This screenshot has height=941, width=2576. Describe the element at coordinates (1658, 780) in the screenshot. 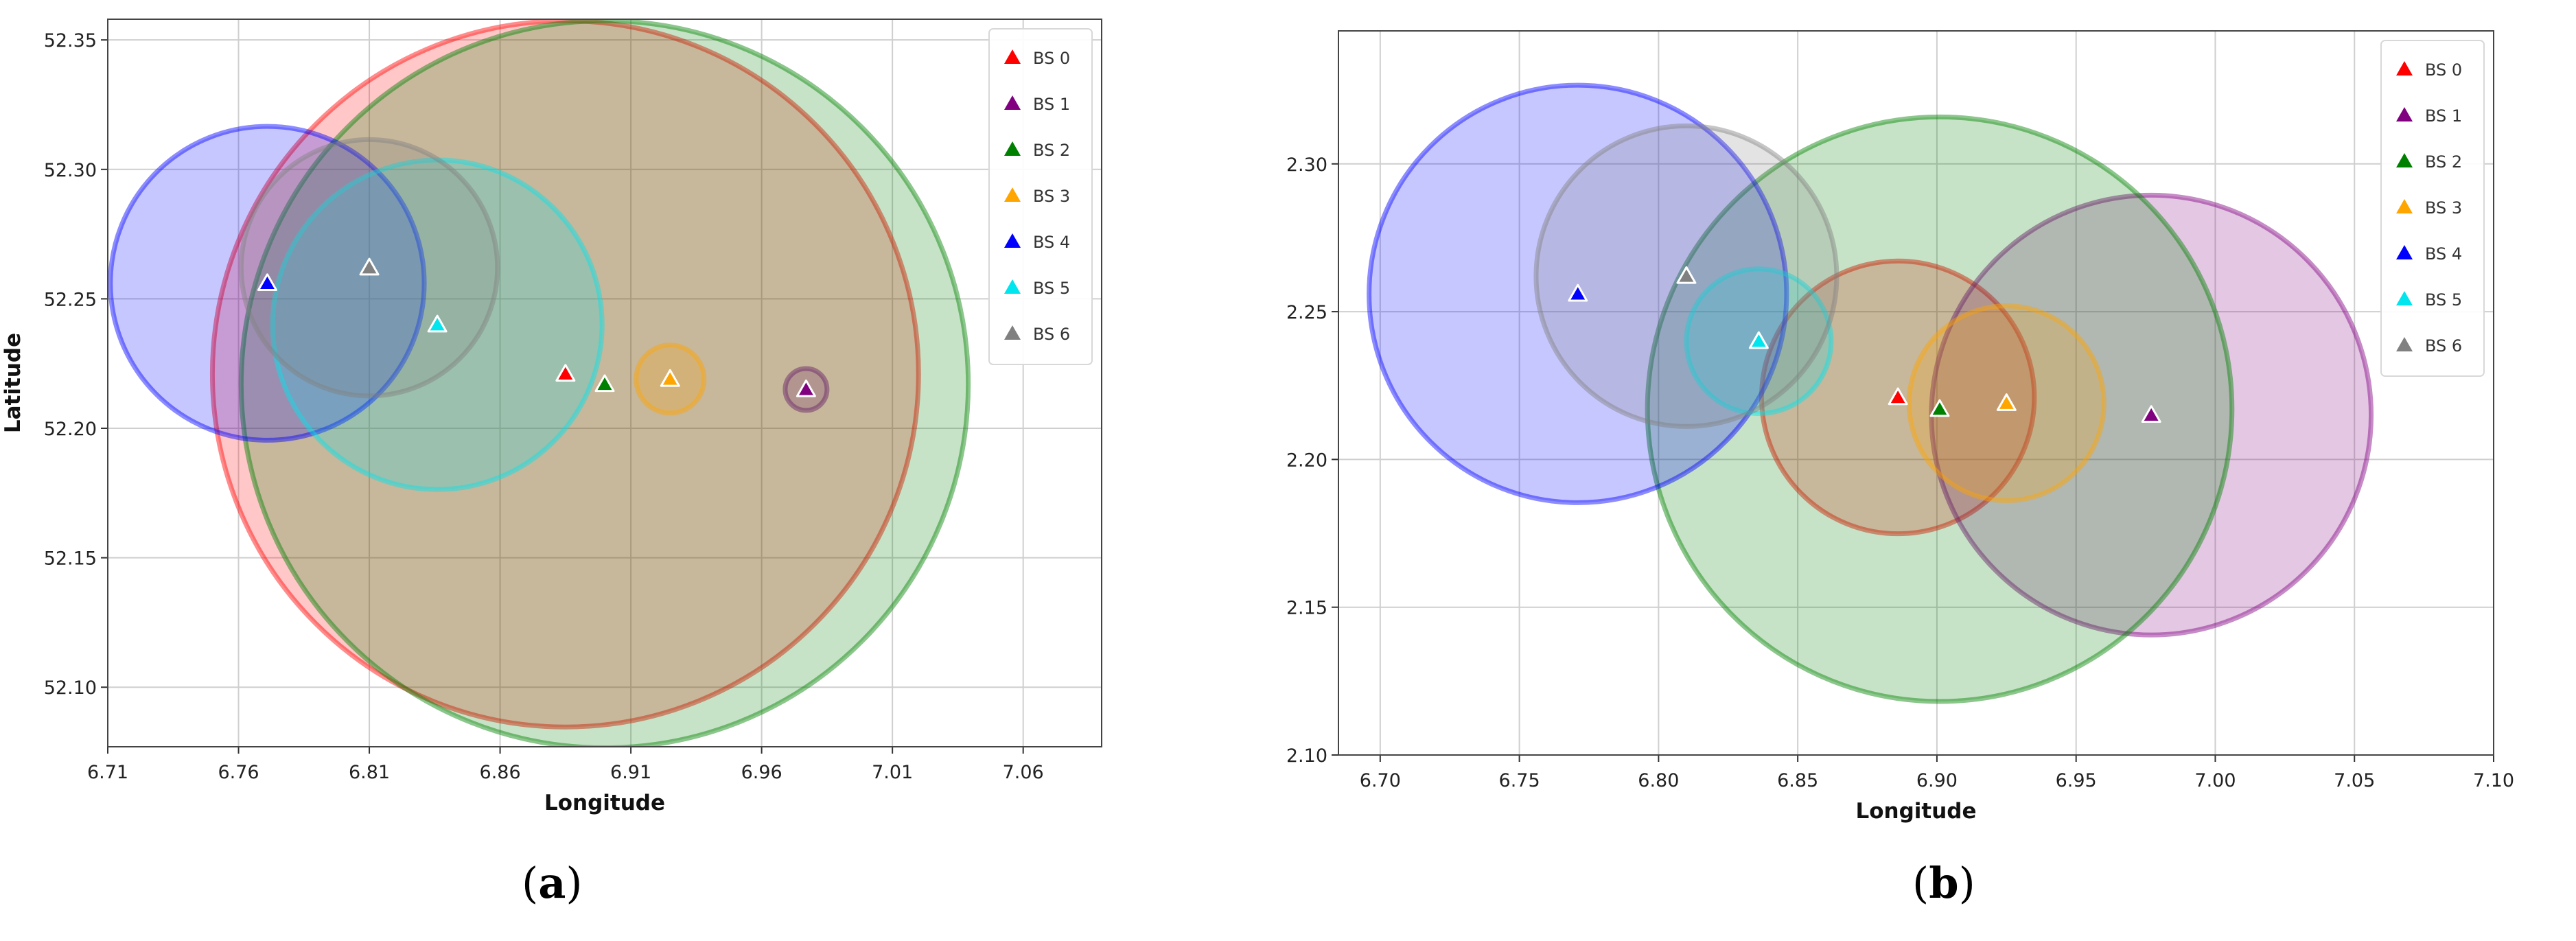

I see `x-tick-label: 6.80` at that location.